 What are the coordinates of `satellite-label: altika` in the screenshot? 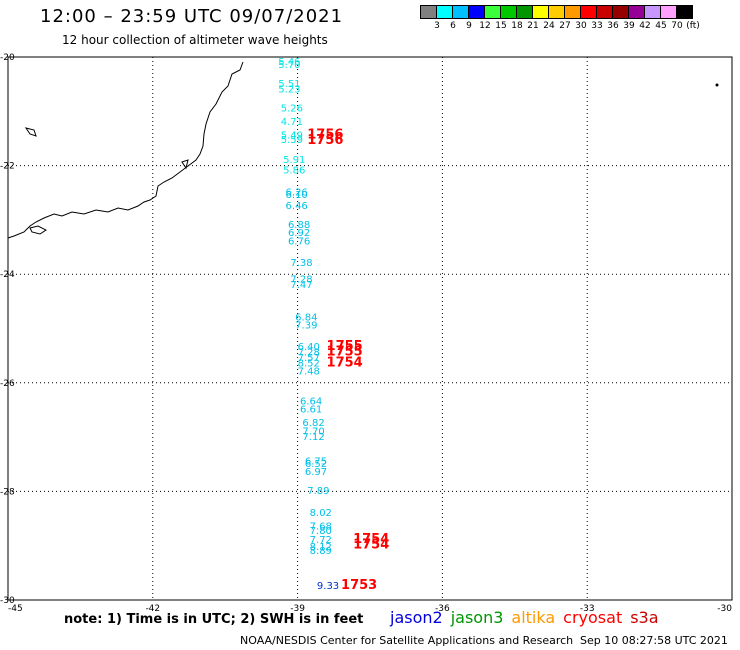 It's located at (533, 617).